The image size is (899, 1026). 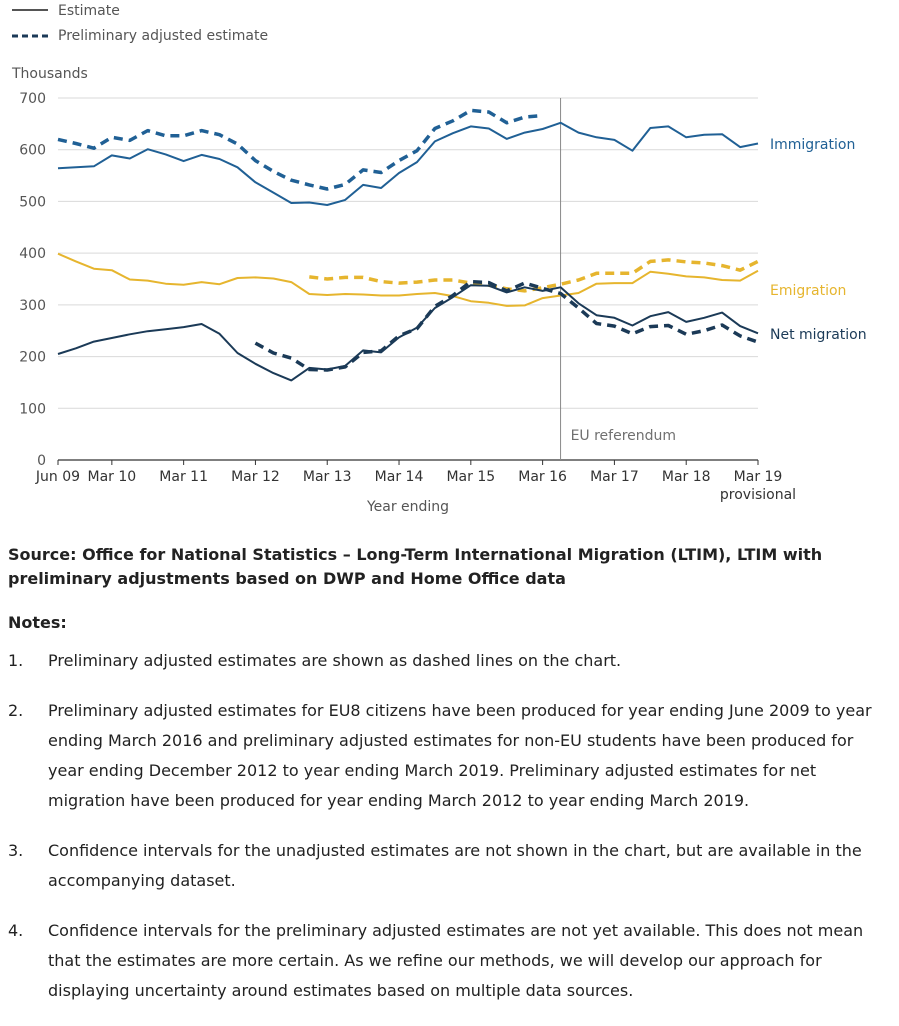 I want to click on series-label-emigration: Emigration, so click(x=808, y=291).